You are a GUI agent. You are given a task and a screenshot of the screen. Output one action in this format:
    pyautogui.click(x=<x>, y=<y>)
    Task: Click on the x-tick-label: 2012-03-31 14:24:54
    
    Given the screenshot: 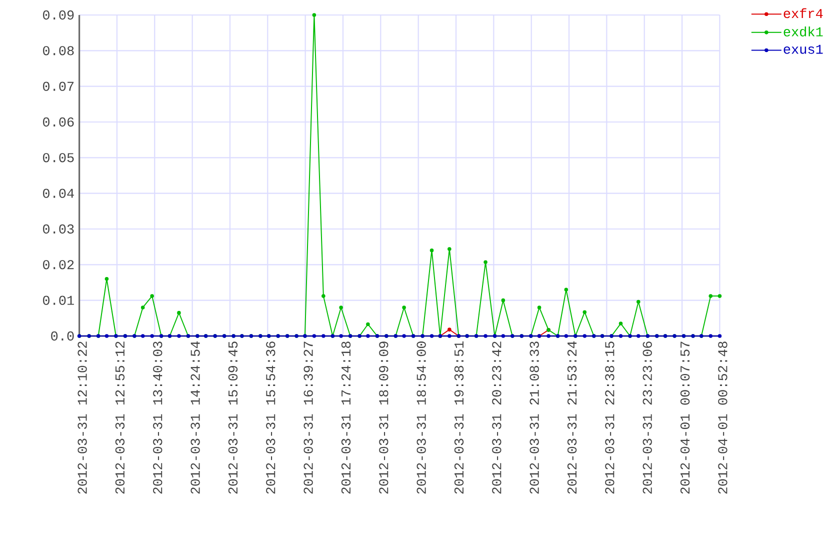 What is the action you would take?
    pyautogui.click(x=195, y=417)
    